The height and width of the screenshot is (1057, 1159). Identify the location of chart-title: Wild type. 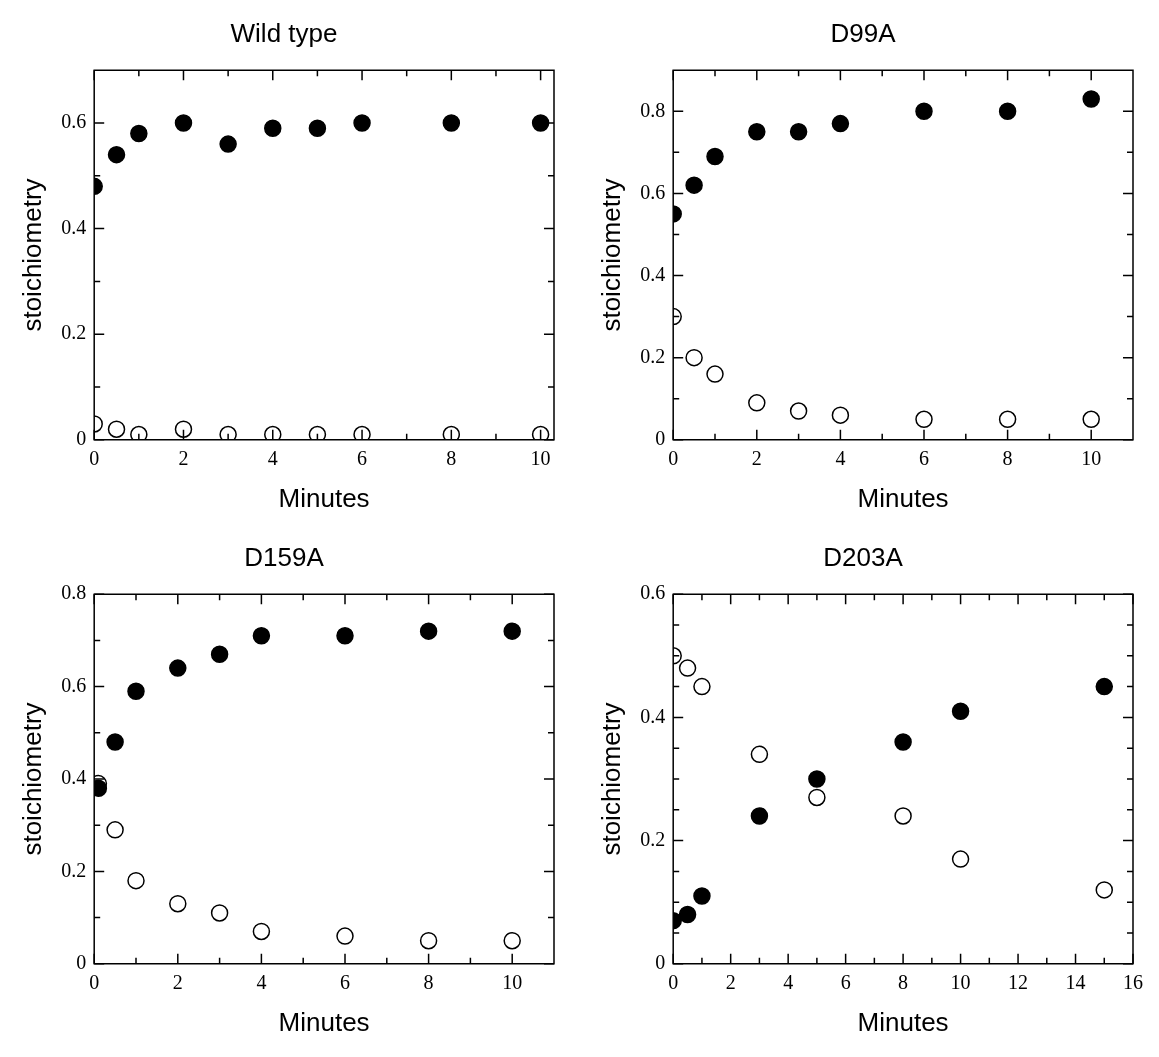
(284, 32).